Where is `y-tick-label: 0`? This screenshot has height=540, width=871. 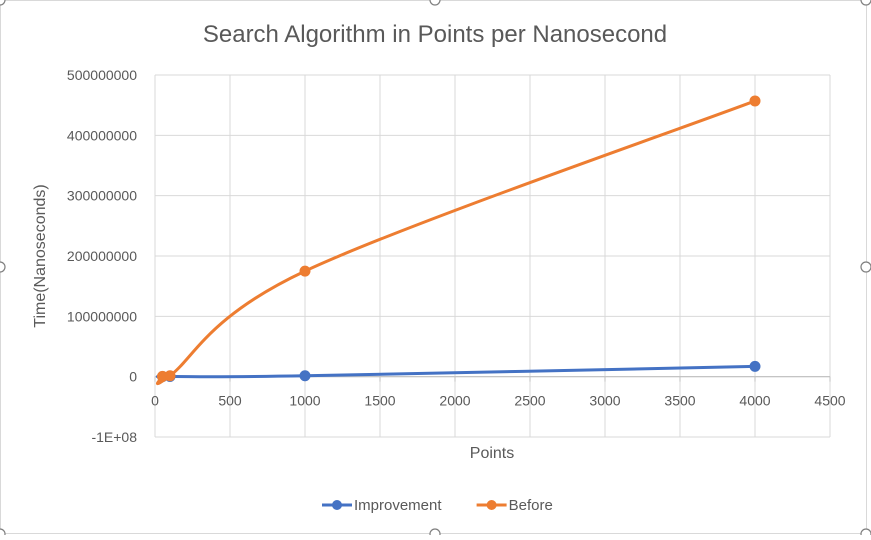 y-tick-label: 0 is located at coordinates (133, 377).